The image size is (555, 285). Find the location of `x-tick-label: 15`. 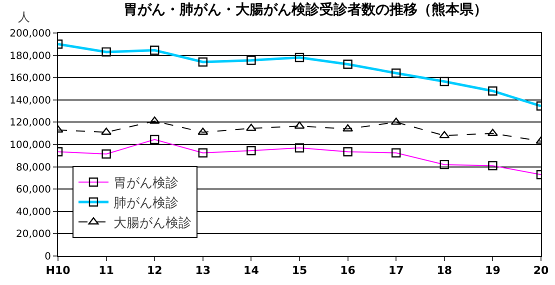

x-tick-label: 15 is located at coordinates (300, 271).